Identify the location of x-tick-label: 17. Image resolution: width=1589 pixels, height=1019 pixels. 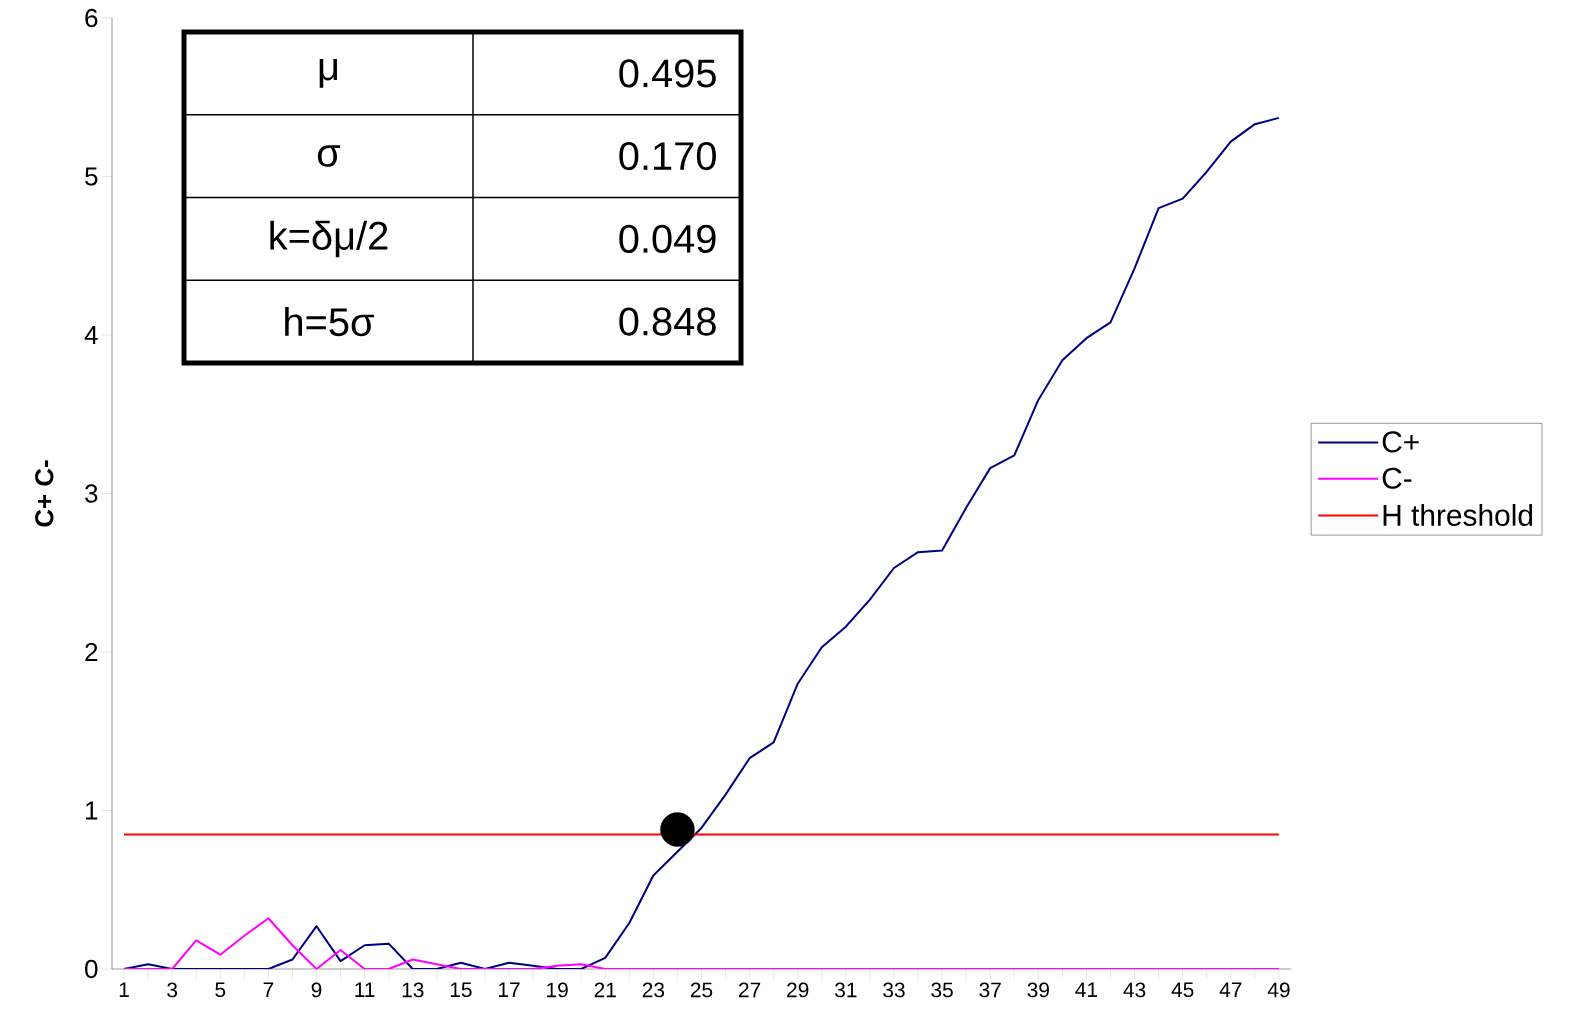
(509, 989).